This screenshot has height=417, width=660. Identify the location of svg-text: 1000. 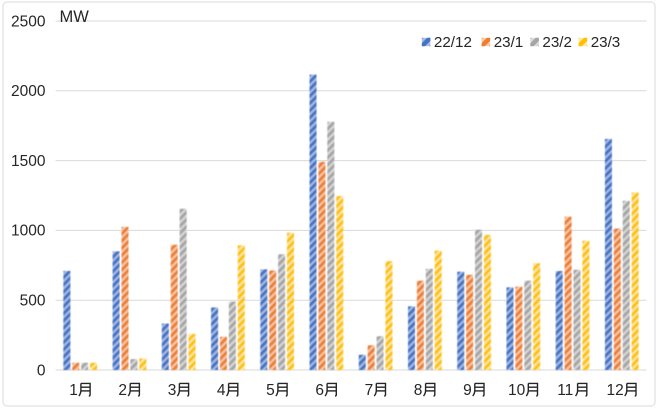
(28, 231).